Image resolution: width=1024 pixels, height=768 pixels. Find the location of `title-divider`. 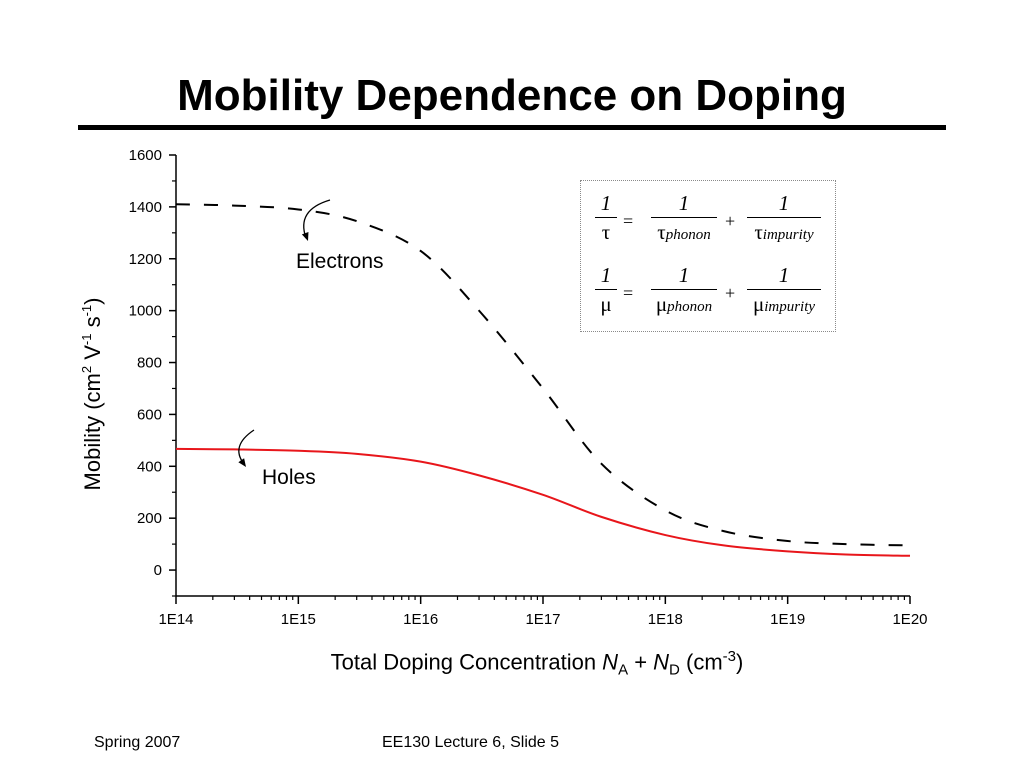

title-divider is located at coordinates (512, 127).